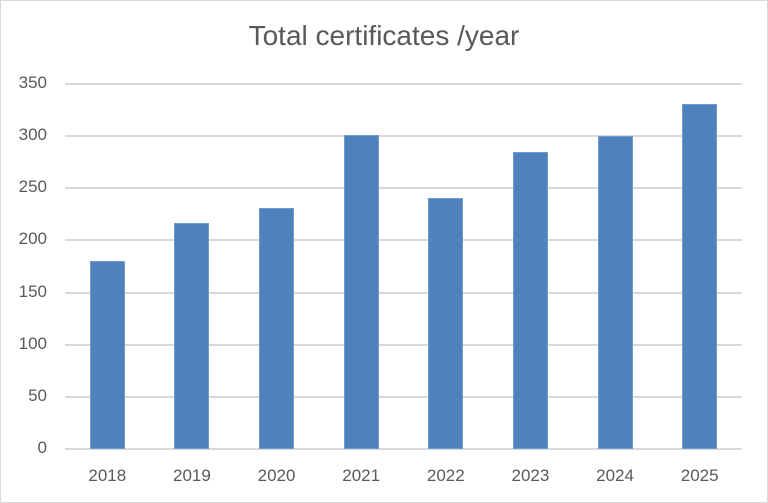 This screenshot has width=768, height=503. Describe the element at coordinates (276, 475) in the screenshot. I see `x-tick-label: 2020` at that location.